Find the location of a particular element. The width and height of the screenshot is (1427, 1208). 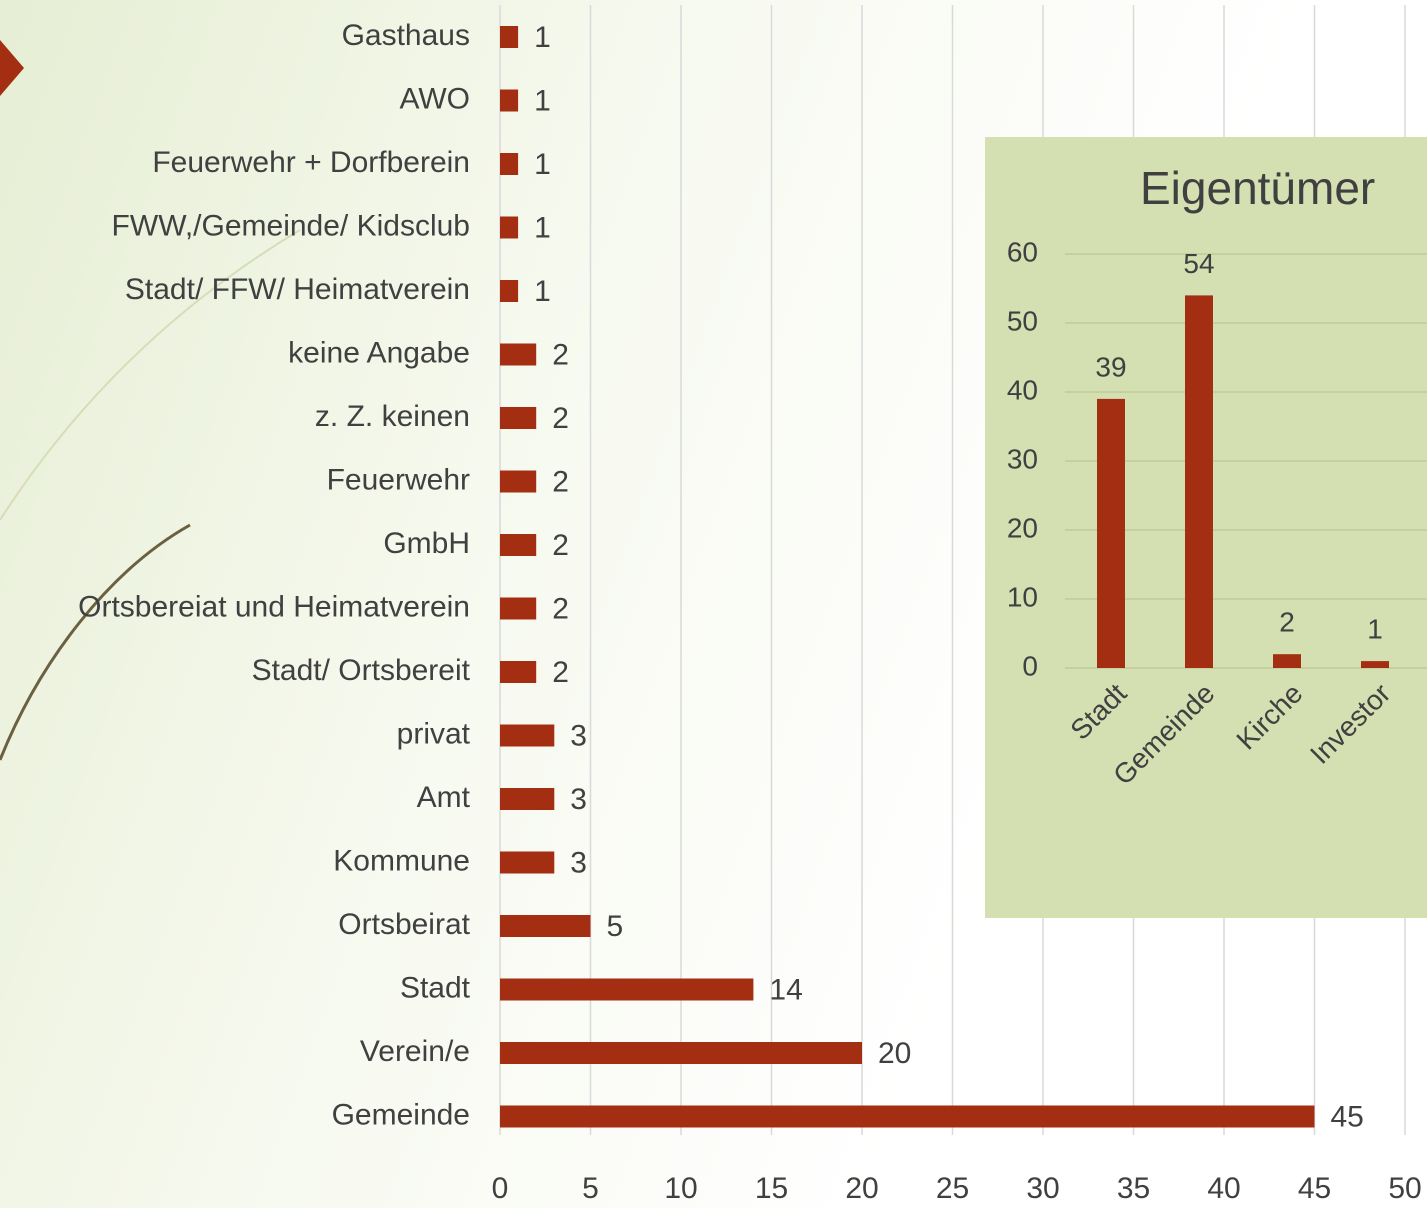

y-tick-label: Stadt is located at coordinates (435, 987).